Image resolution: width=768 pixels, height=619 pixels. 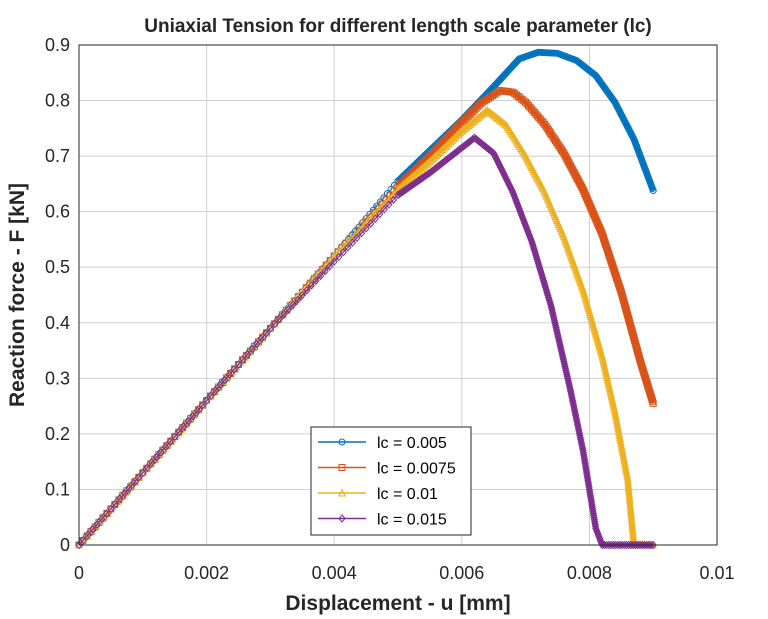 I want to click on x-tick-label: 0.01, so click(x=716, y=573).